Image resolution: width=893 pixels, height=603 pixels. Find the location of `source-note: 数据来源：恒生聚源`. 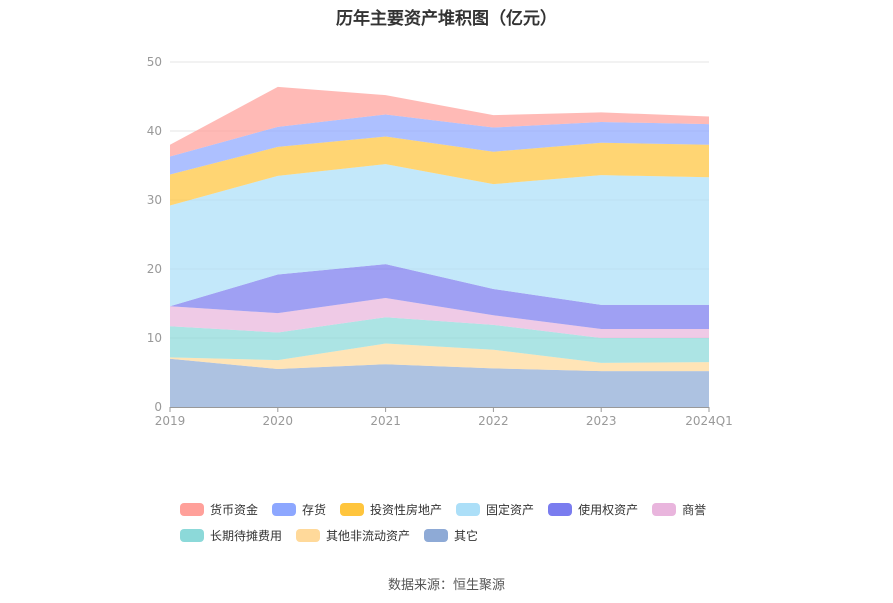

source-note: 数据来源：恒生聚源 is located at coordinates (446, 585).